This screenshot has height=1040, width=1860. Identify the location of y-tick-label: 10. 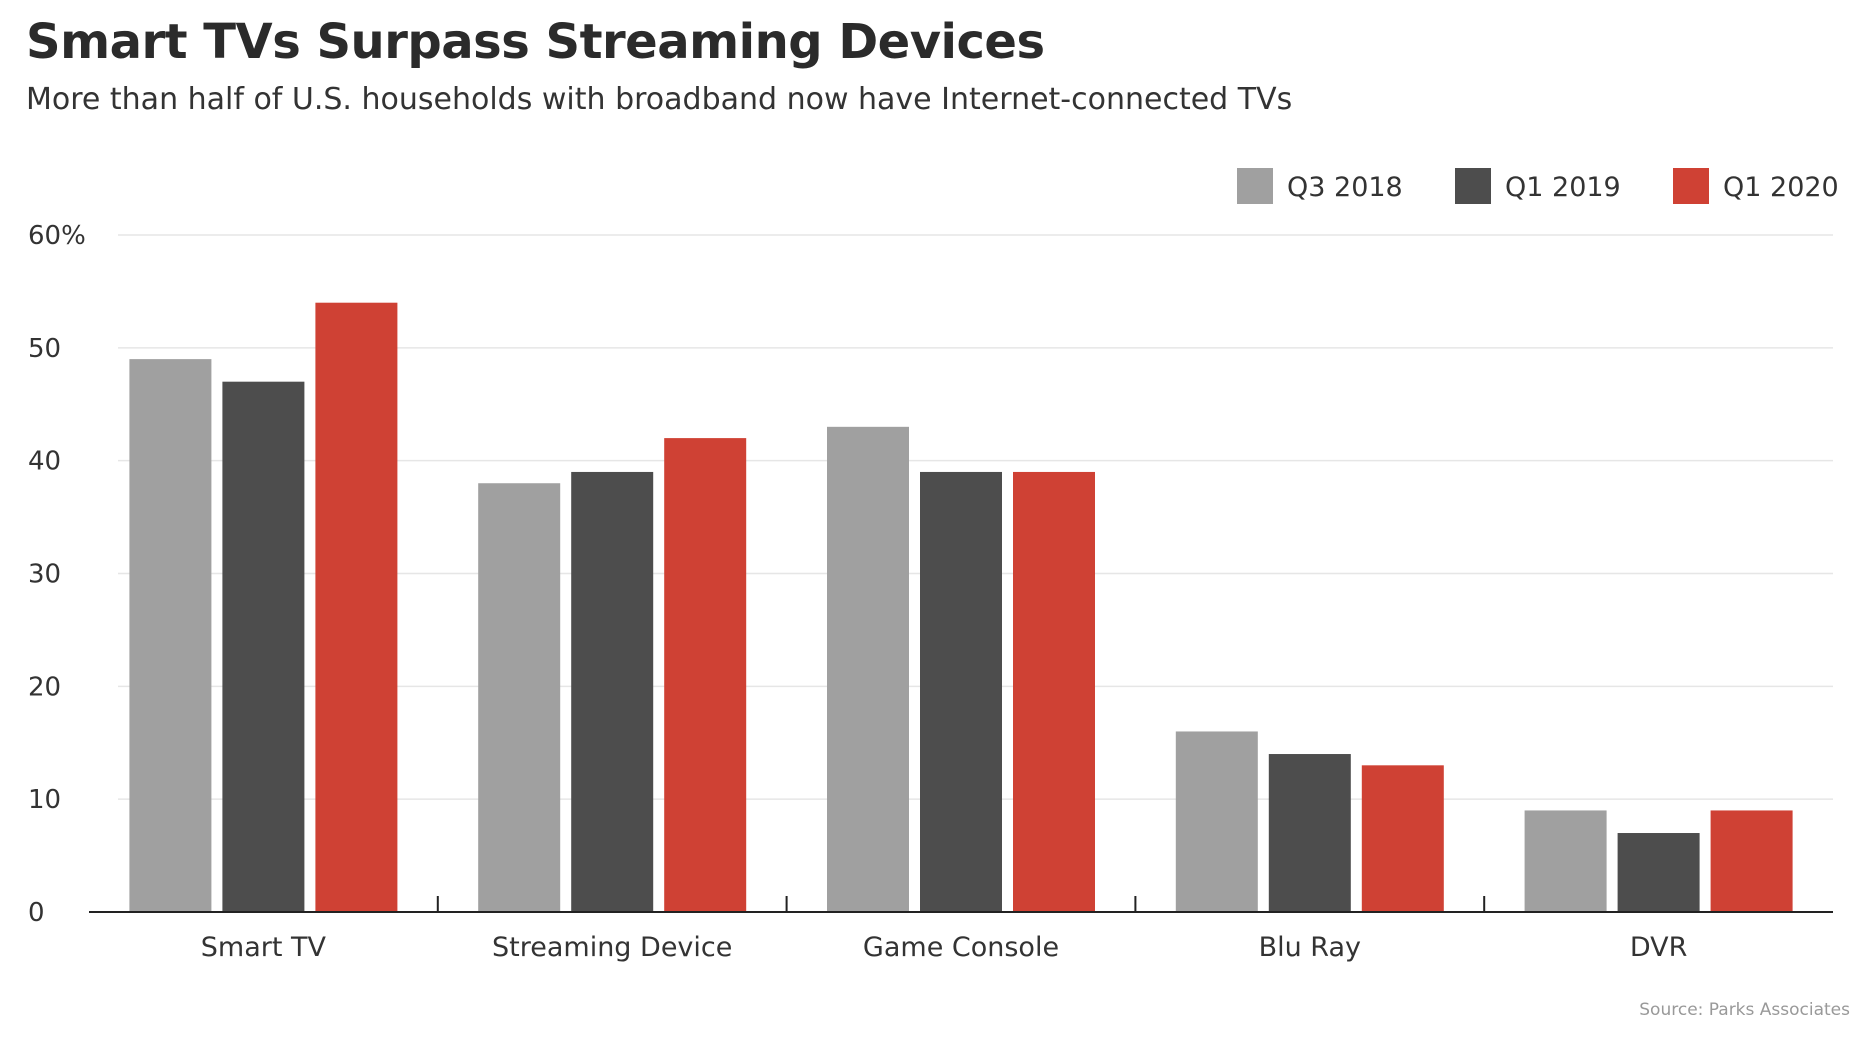
(44, 800).